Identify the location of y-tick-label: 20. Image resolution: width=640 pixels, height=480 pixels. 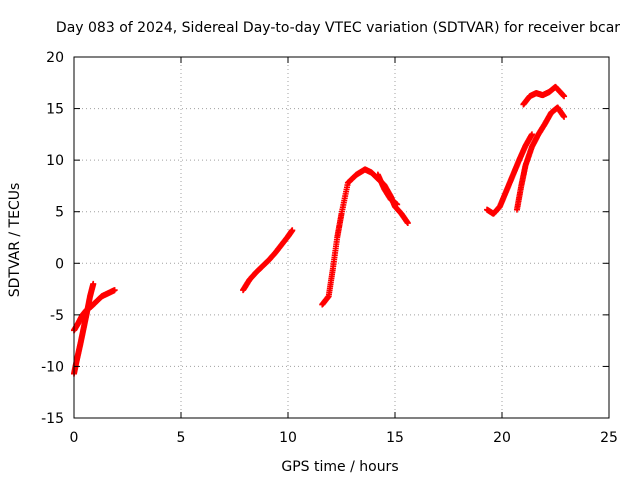
(55, 58).